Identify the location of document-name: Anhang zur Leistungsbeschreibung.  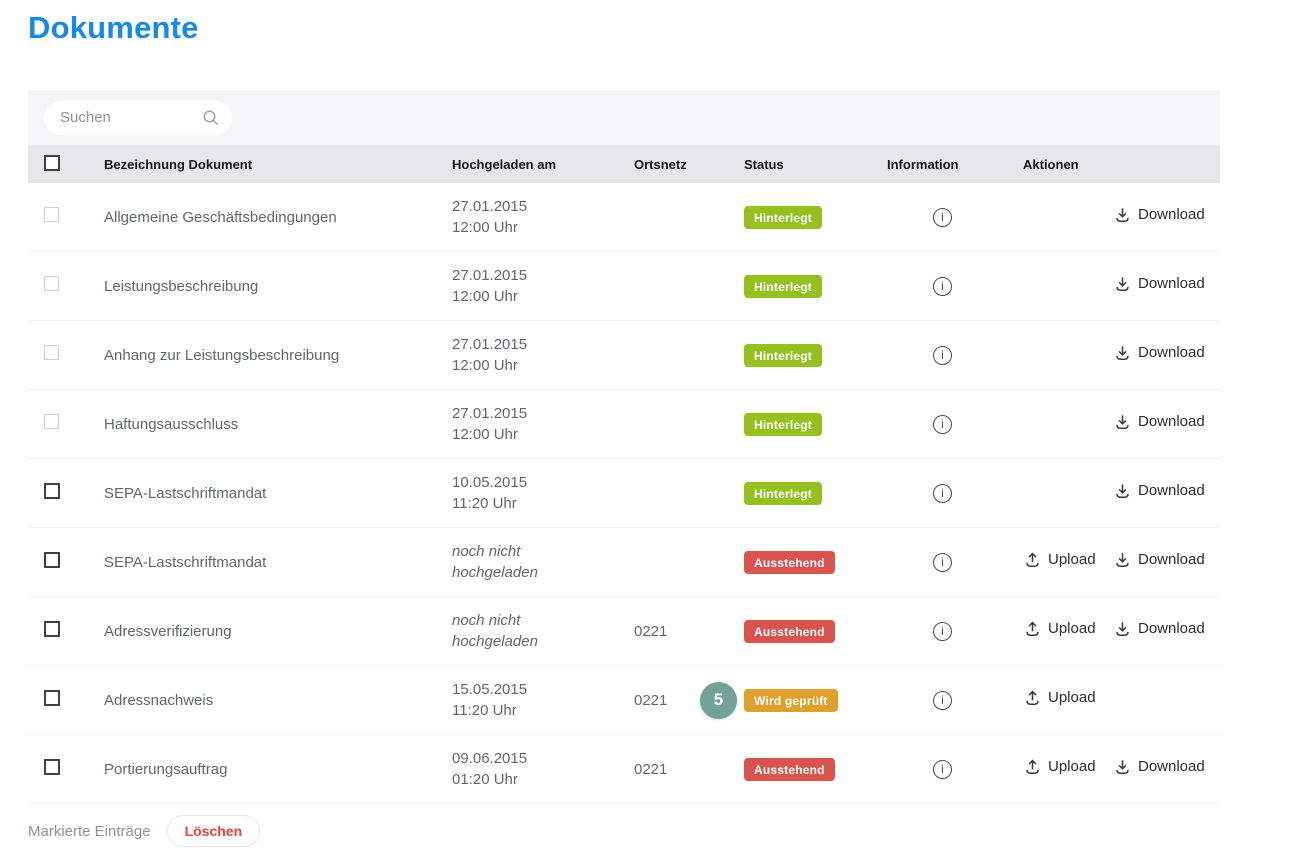
(222, 355).